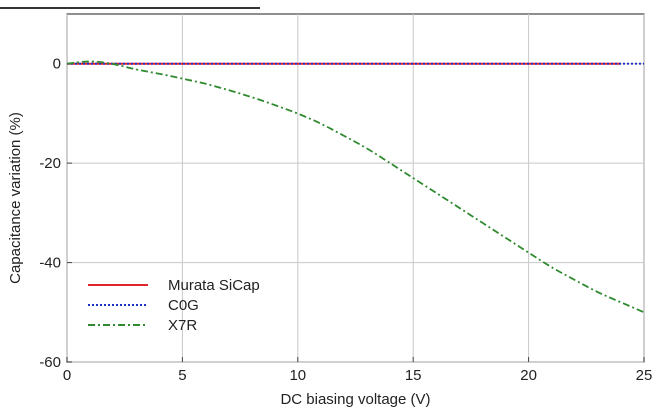 The height and width of the screenshot is (416, 655). What do you see at coordinates (182, 375) in the screenshot?
I see `x-tick-label: 5` at bounding box center [182, 375].